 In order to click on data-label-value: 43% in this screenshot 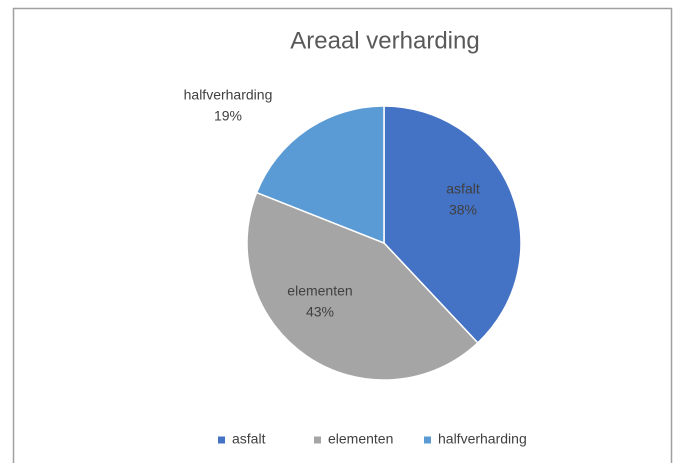, I will do `click(320, 312)`.